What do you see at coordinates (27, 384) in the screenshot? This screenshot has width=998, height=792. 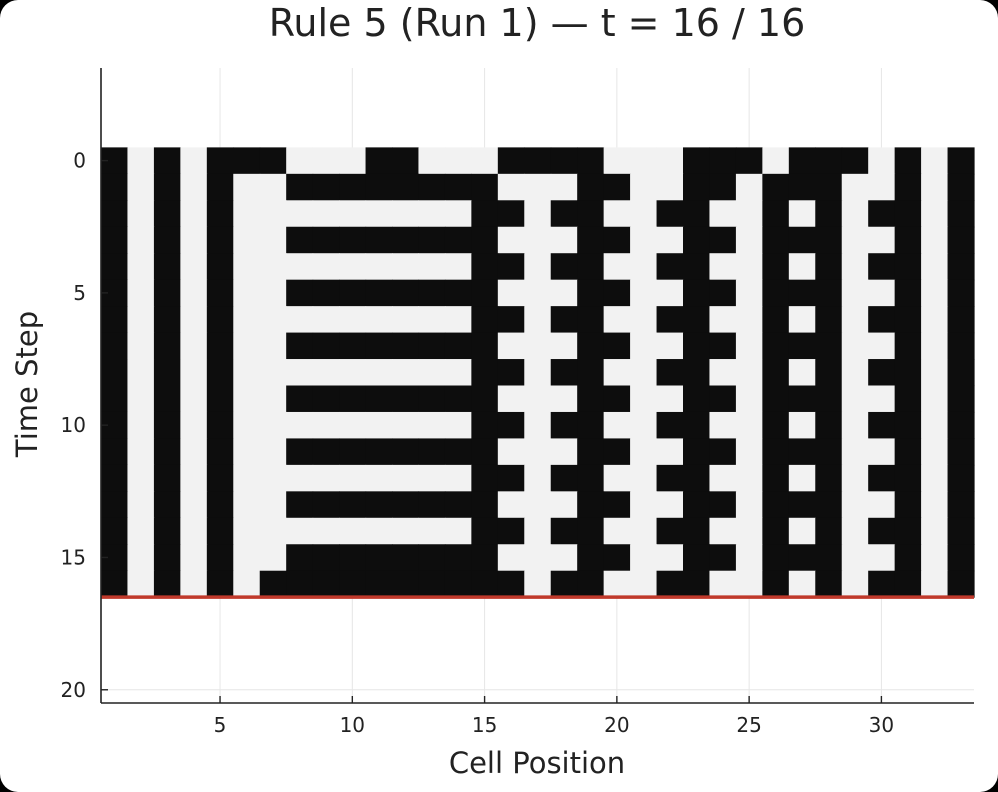 I see `y-axis-label: Time Step` at bounding box center [27, 384].